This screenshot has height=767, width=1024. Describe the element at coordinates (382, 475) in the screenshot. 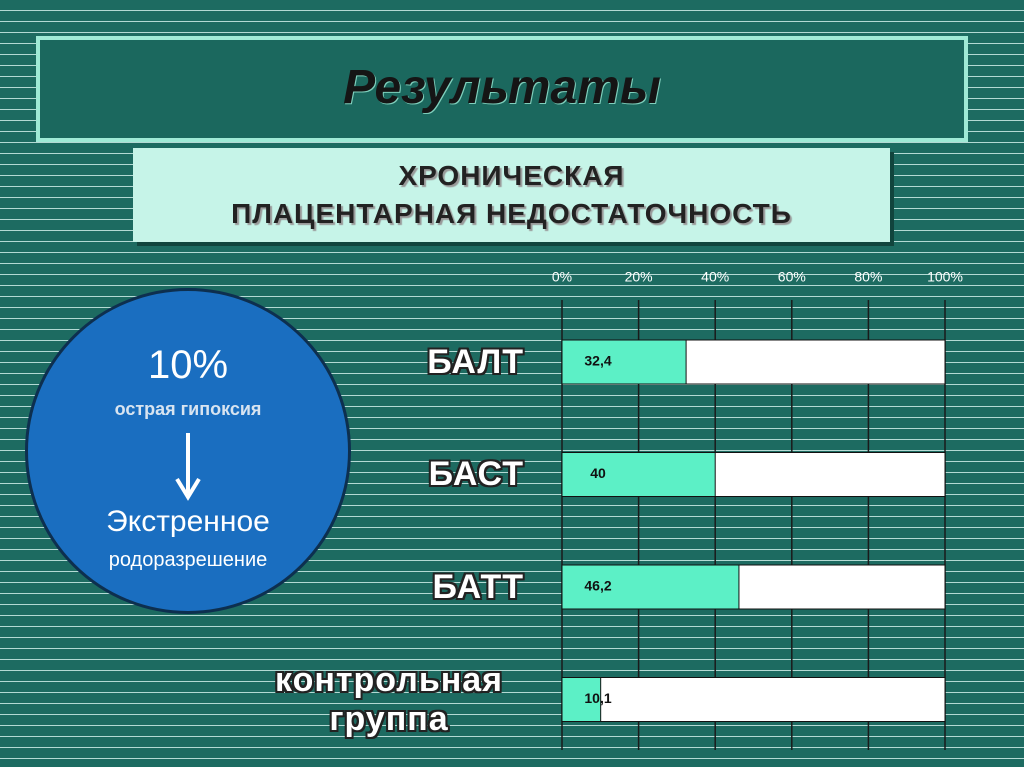

I see `category-label-box: БАСТ` at that location.